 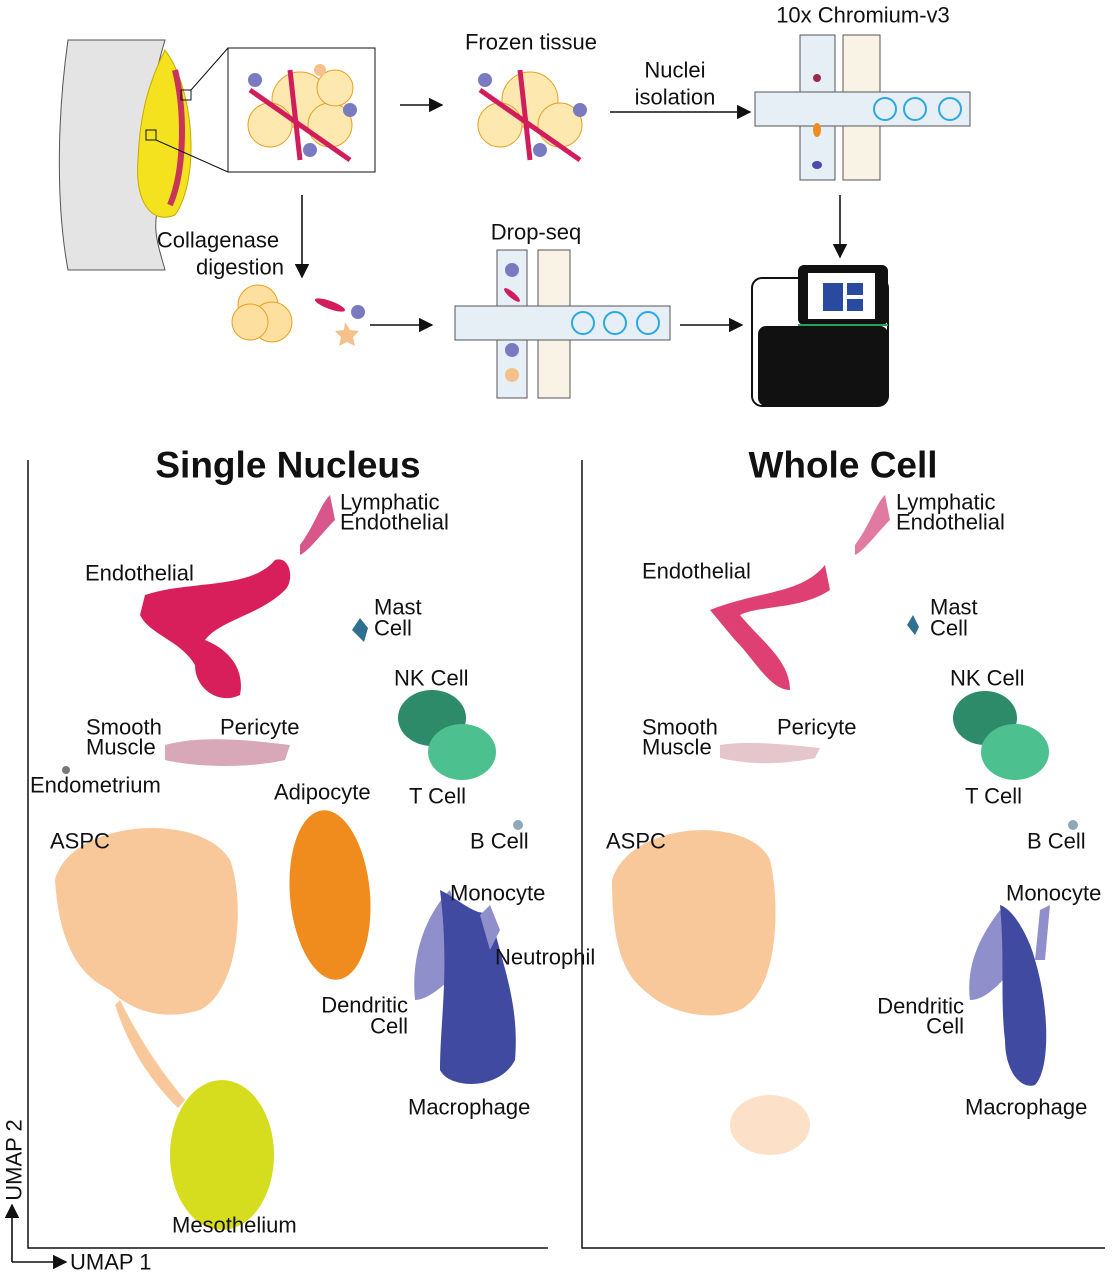 What do you see at coordinates (95, 785) in the screenshot?
I see `cluster-label: Endometrium` at bounding box center [95, 785].